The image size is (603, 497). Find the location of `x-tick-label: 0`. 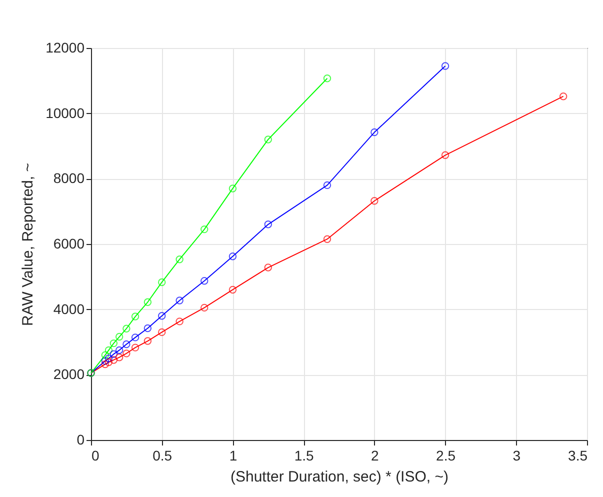

x-tick-label: 0 is located at coordinates (96, 456).